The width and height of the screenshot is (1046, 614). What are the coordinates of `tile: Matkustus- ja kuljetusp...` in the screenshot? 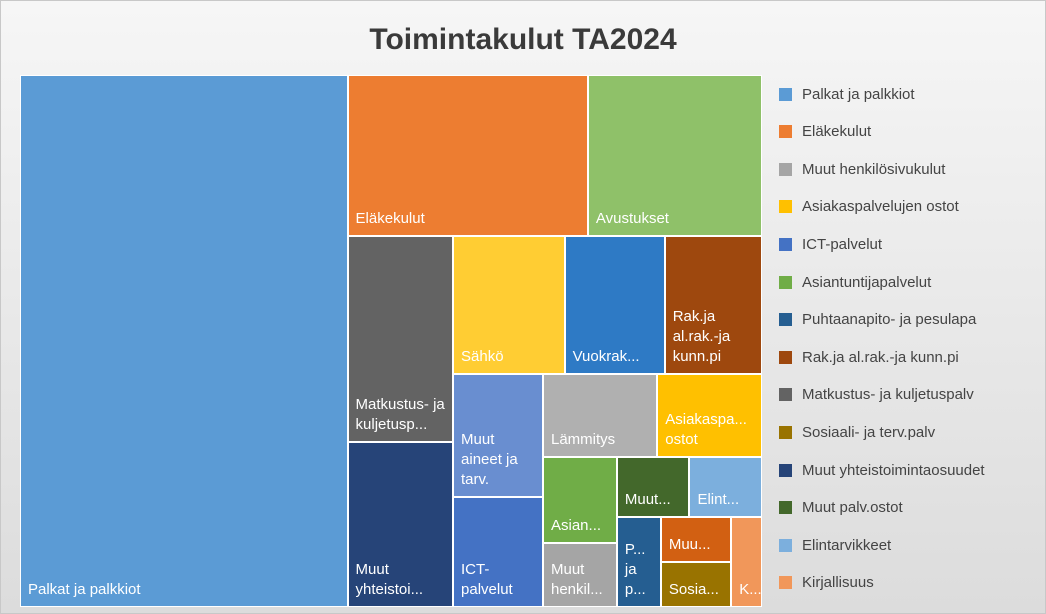 It's located at (400, 339).